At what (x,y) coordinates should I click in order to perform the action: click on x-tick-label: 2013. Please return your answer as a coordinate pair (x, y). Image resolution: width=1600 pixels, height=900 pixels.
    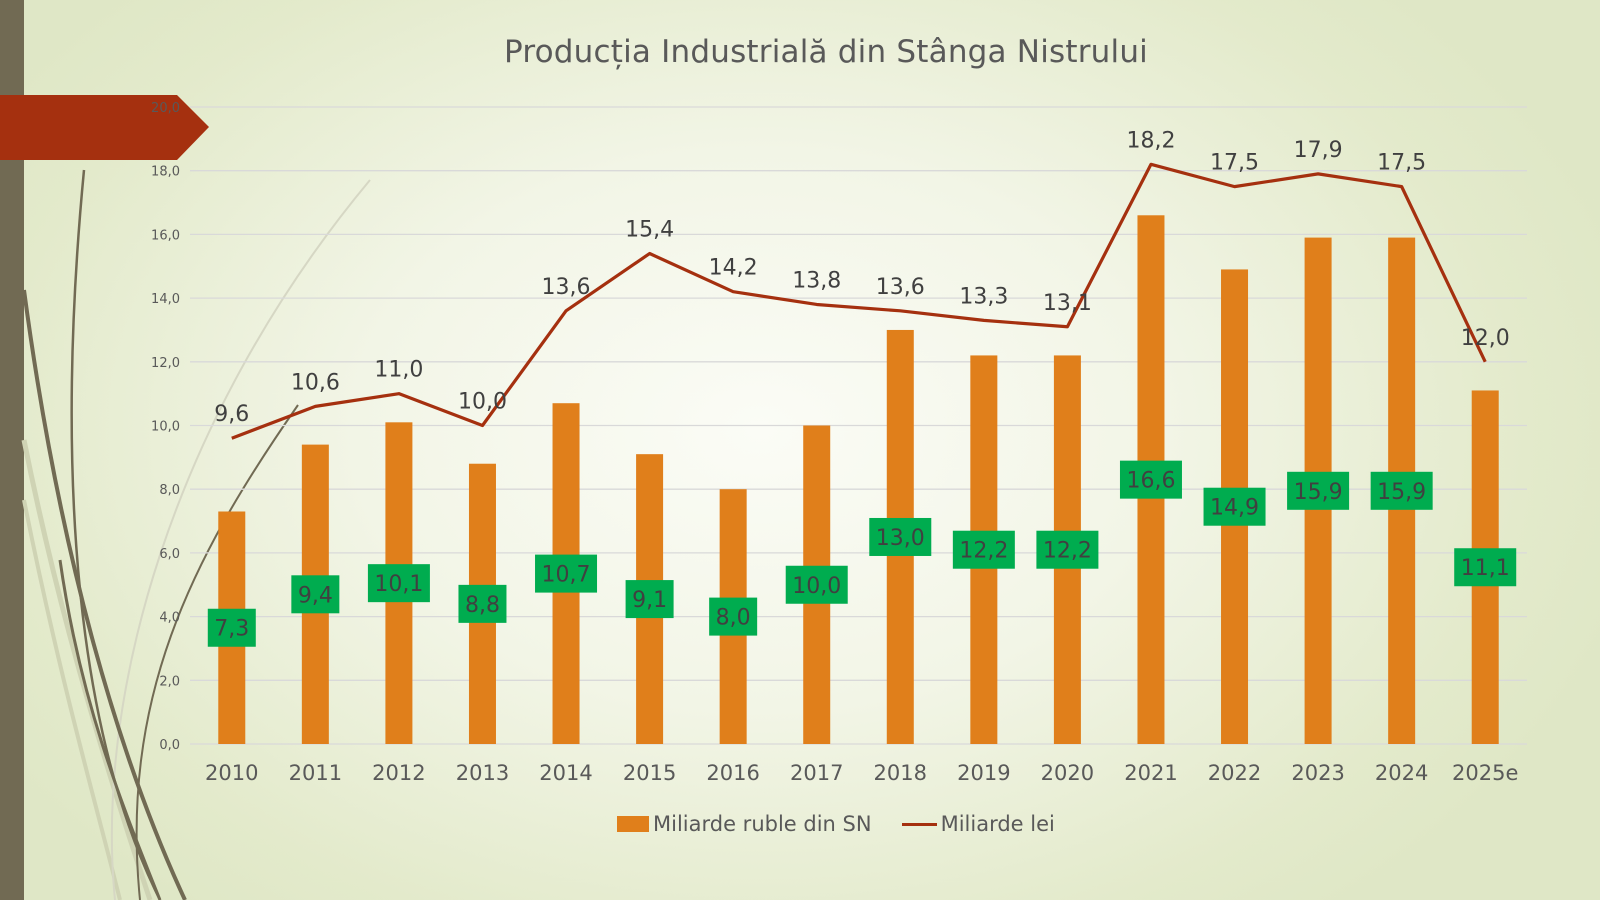
    Looking at the image, I should click on (482, 773).